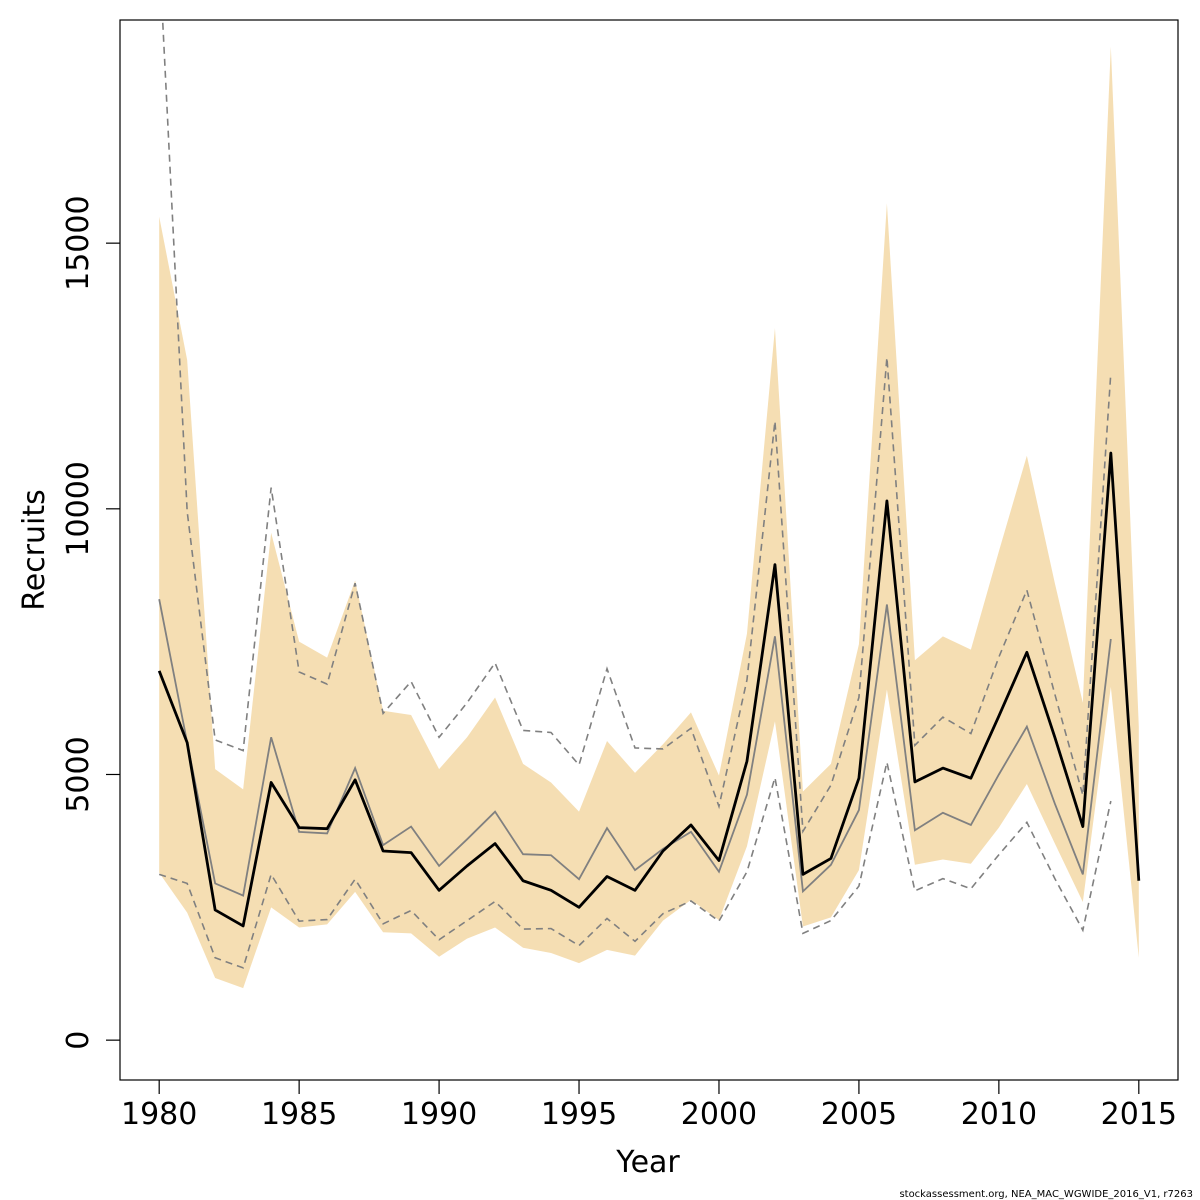  What do you see at coordinates (439, 1114) in the screenshot?
I see `x-tick-label: 1990` at bounding box center [439, 1114].